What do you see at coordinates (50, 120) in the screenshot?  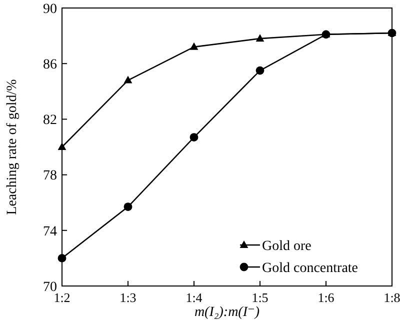 I see `y-tick-label: 82` at bounding box center [50, 120].